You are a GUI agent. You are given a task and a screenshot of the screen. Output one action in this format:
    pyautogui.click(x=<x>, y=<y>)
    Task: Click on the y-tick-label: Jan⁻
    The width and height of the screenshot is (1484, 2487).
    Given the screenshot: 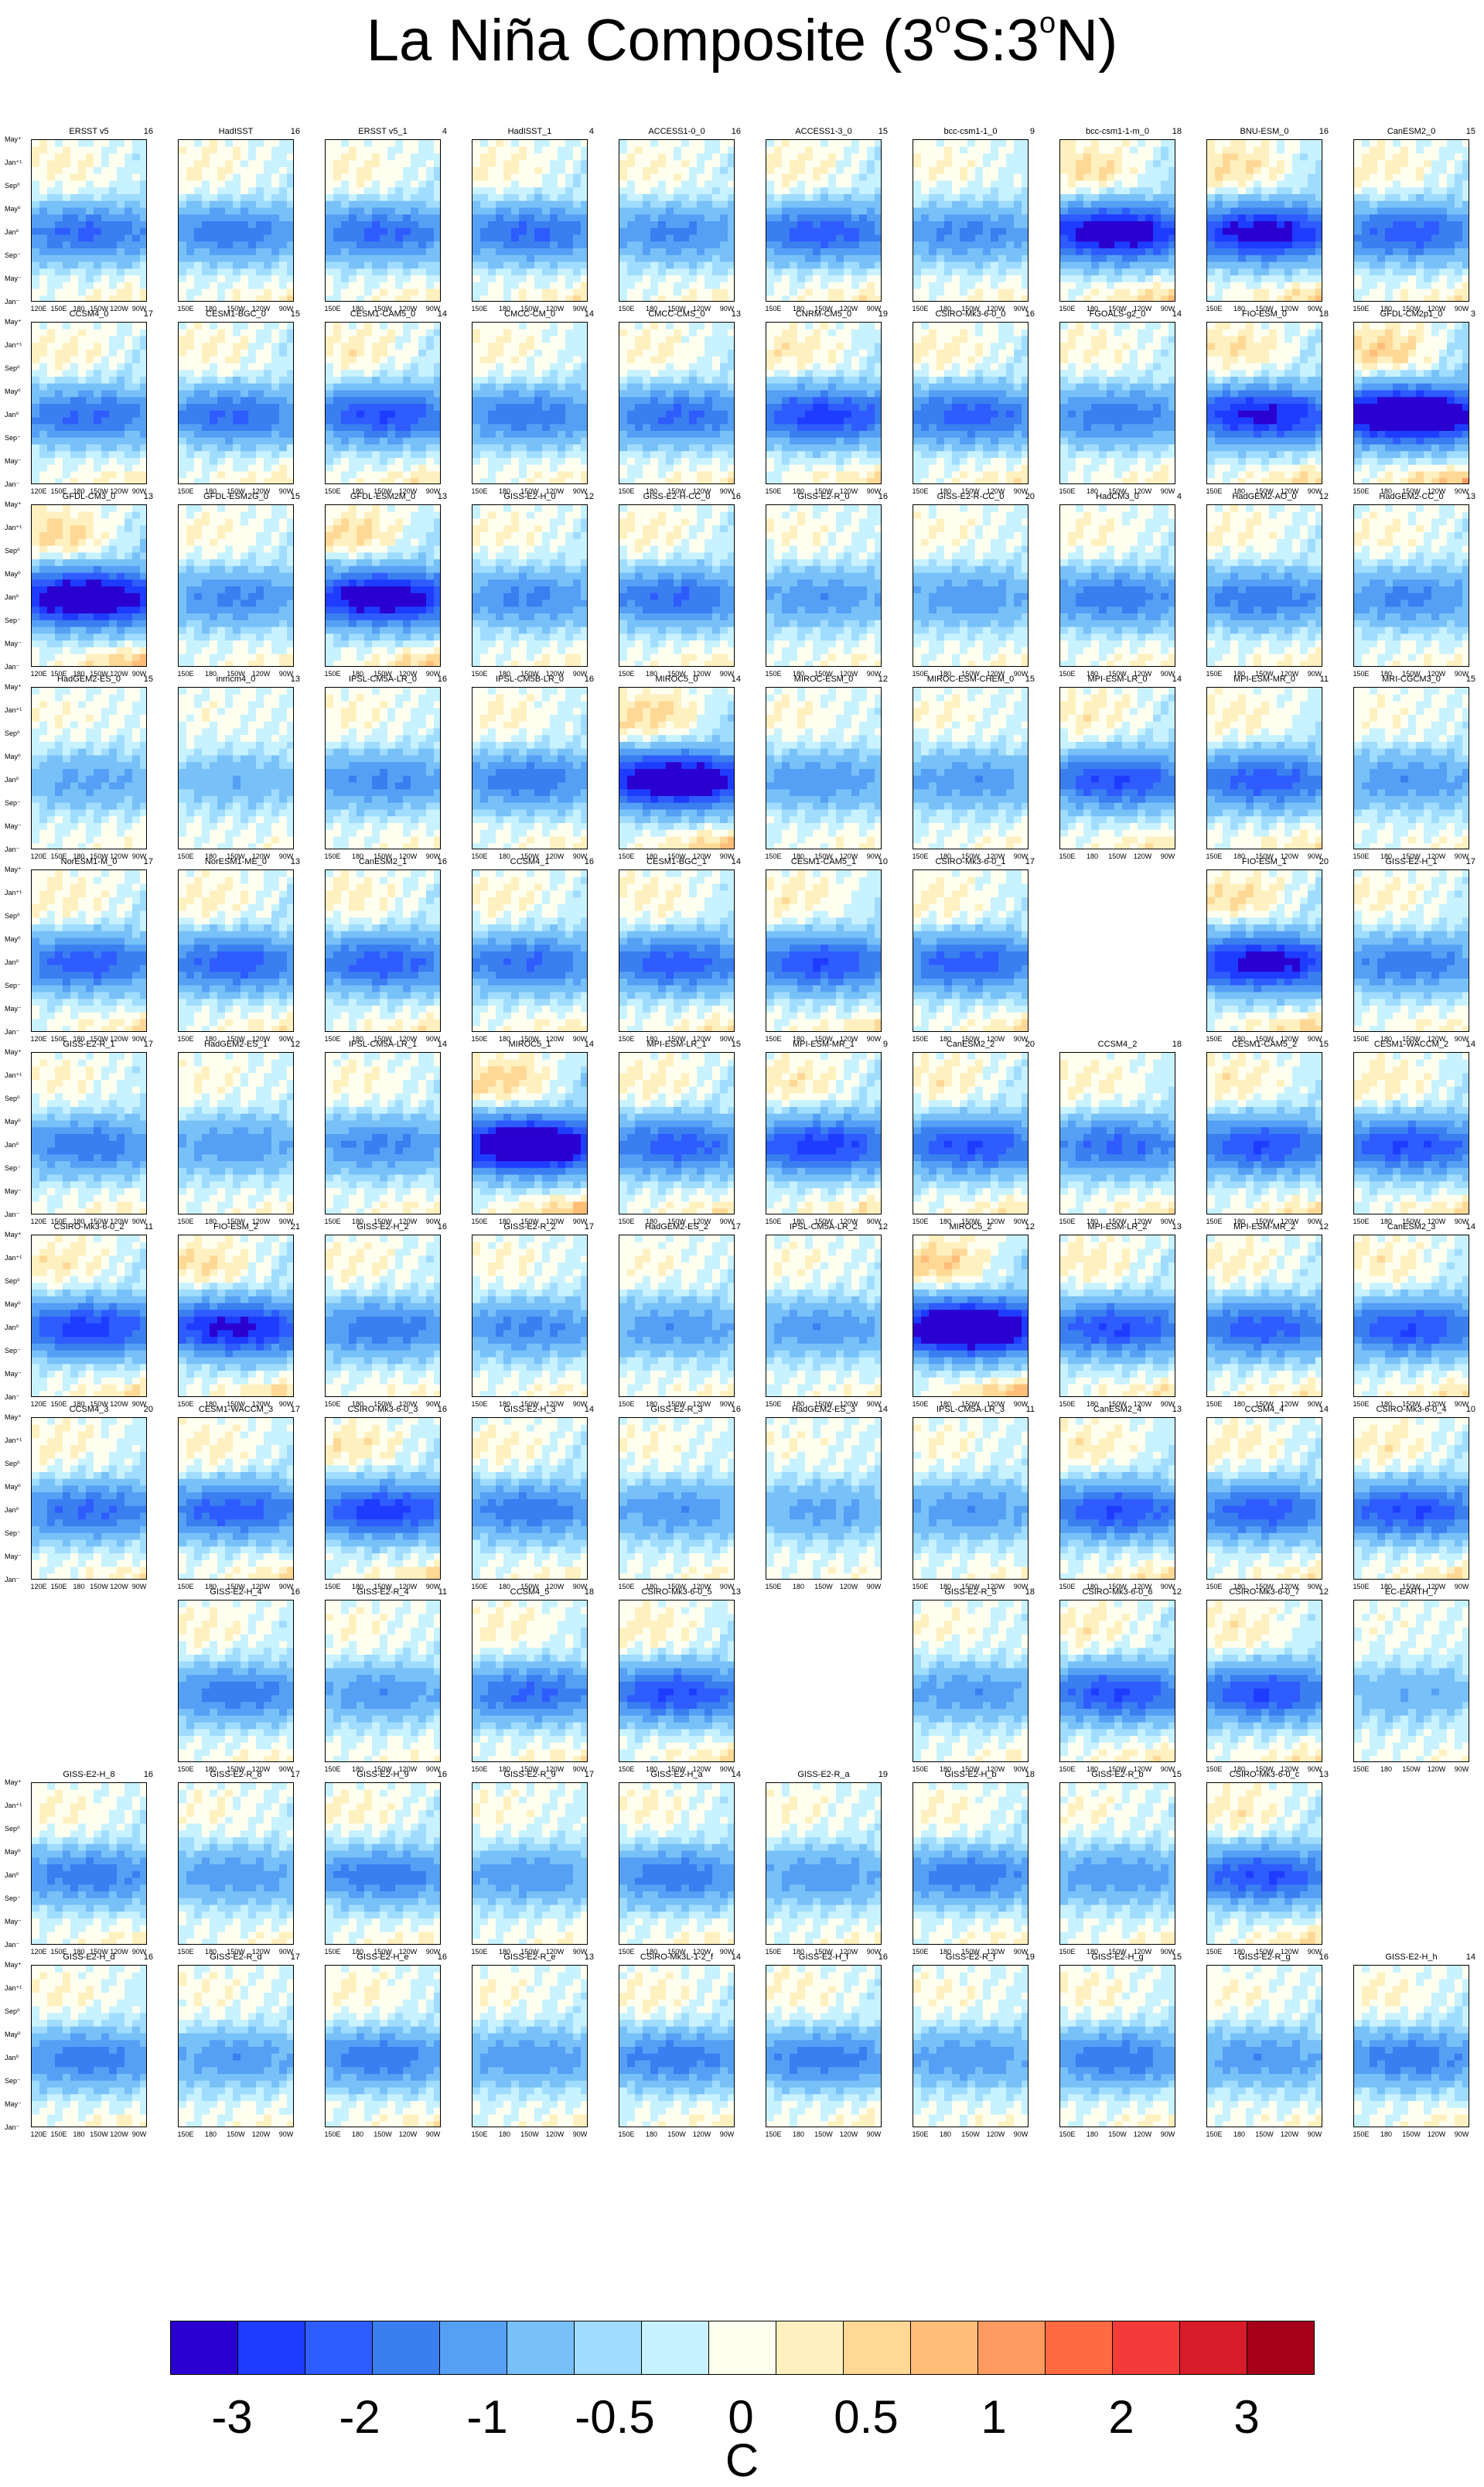 What is the action you would take?
    pyautogui.click(x=12, y=667)
    